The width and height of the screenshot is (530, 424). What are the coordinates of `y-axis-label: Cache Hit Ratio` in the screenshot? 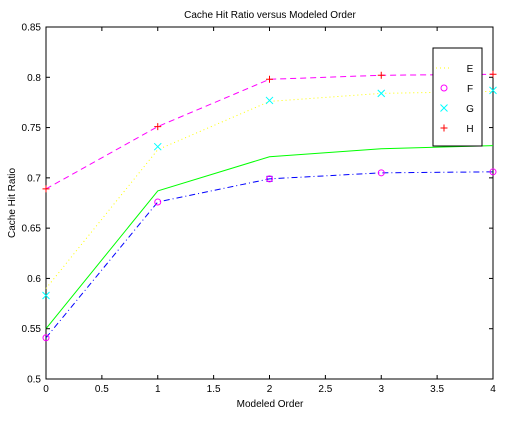 It's located at (12, 203).